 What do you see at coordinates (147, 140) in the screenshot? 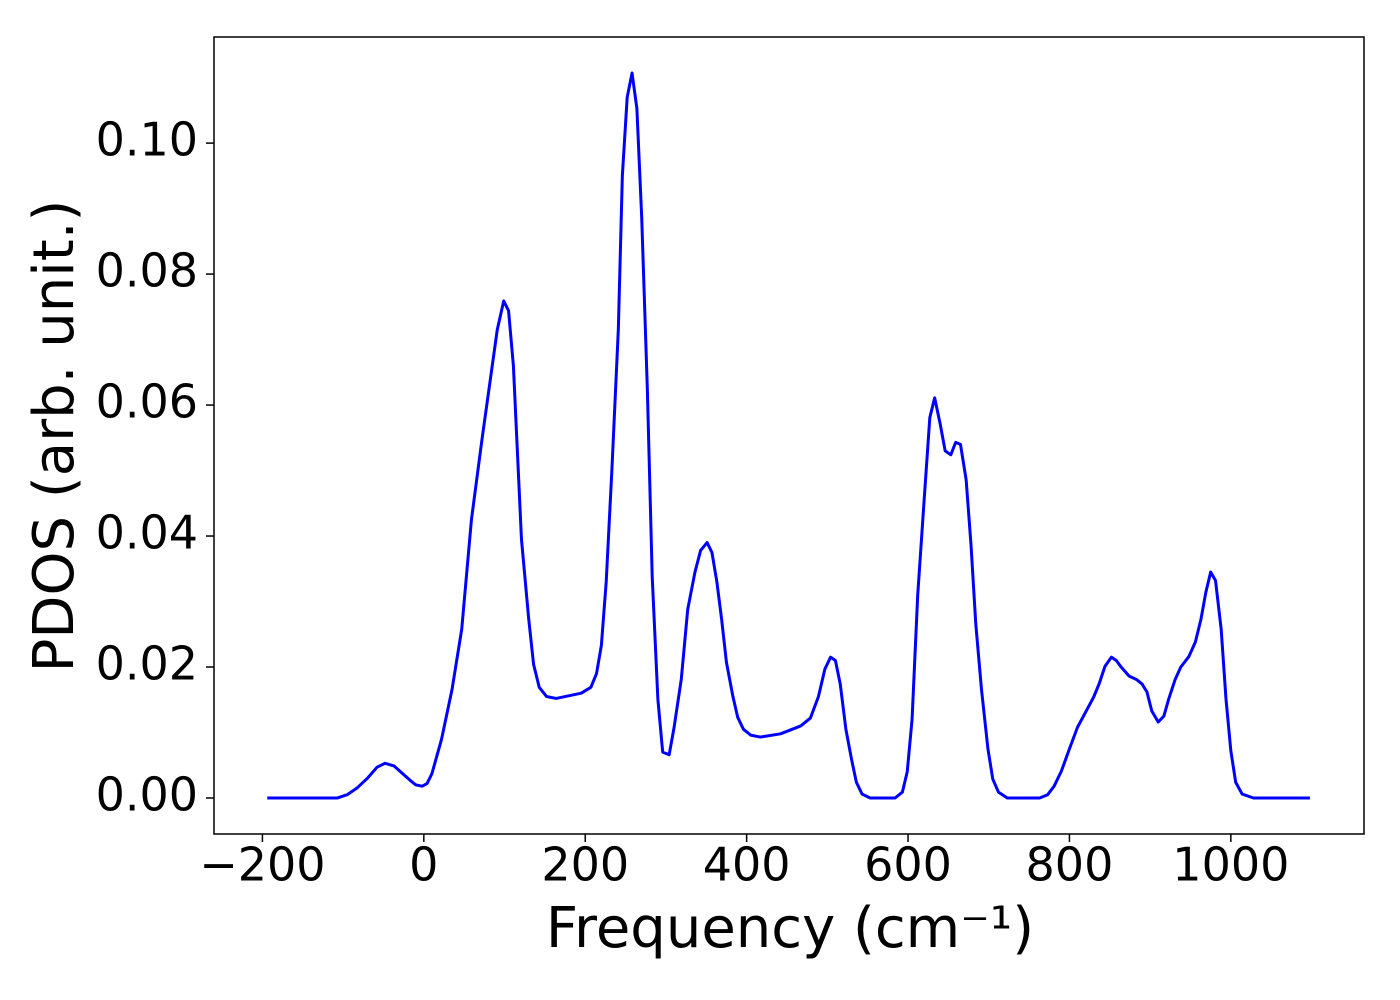
I see `y-tick-label: 0.10` at bounding box center [147, 140].